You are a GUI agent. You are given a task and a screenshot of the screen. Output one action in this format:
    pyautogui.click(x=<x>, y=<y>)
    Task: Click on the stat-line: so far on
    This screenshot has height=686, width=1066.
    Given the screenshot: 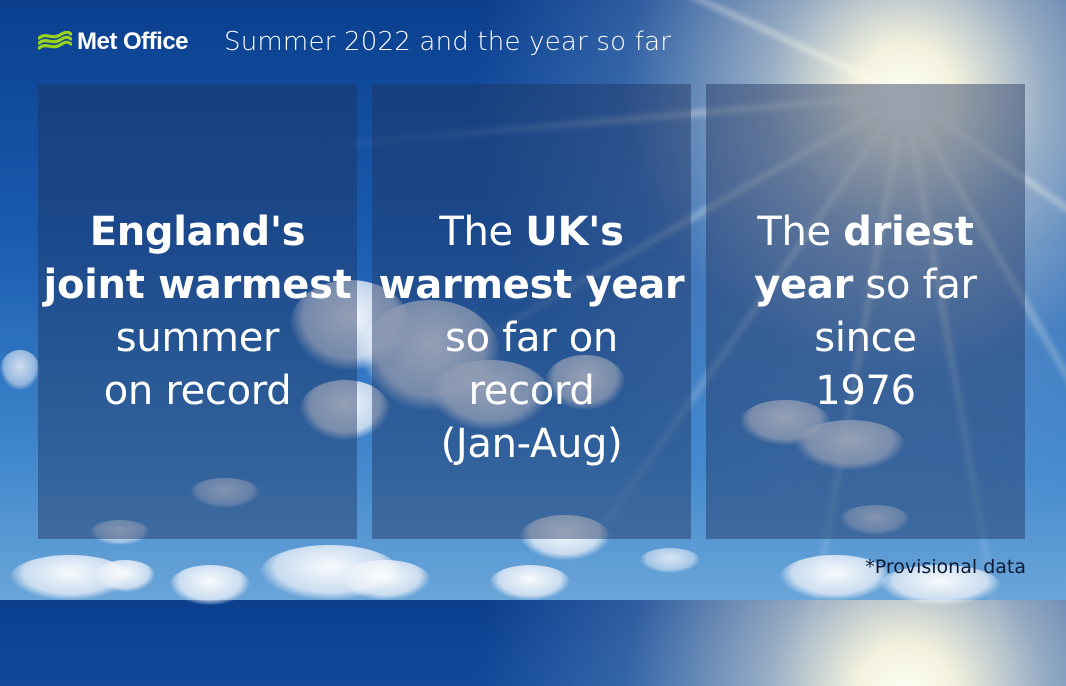 What is the action you would take?
    pyautogui.click(x=531, y=338)
    